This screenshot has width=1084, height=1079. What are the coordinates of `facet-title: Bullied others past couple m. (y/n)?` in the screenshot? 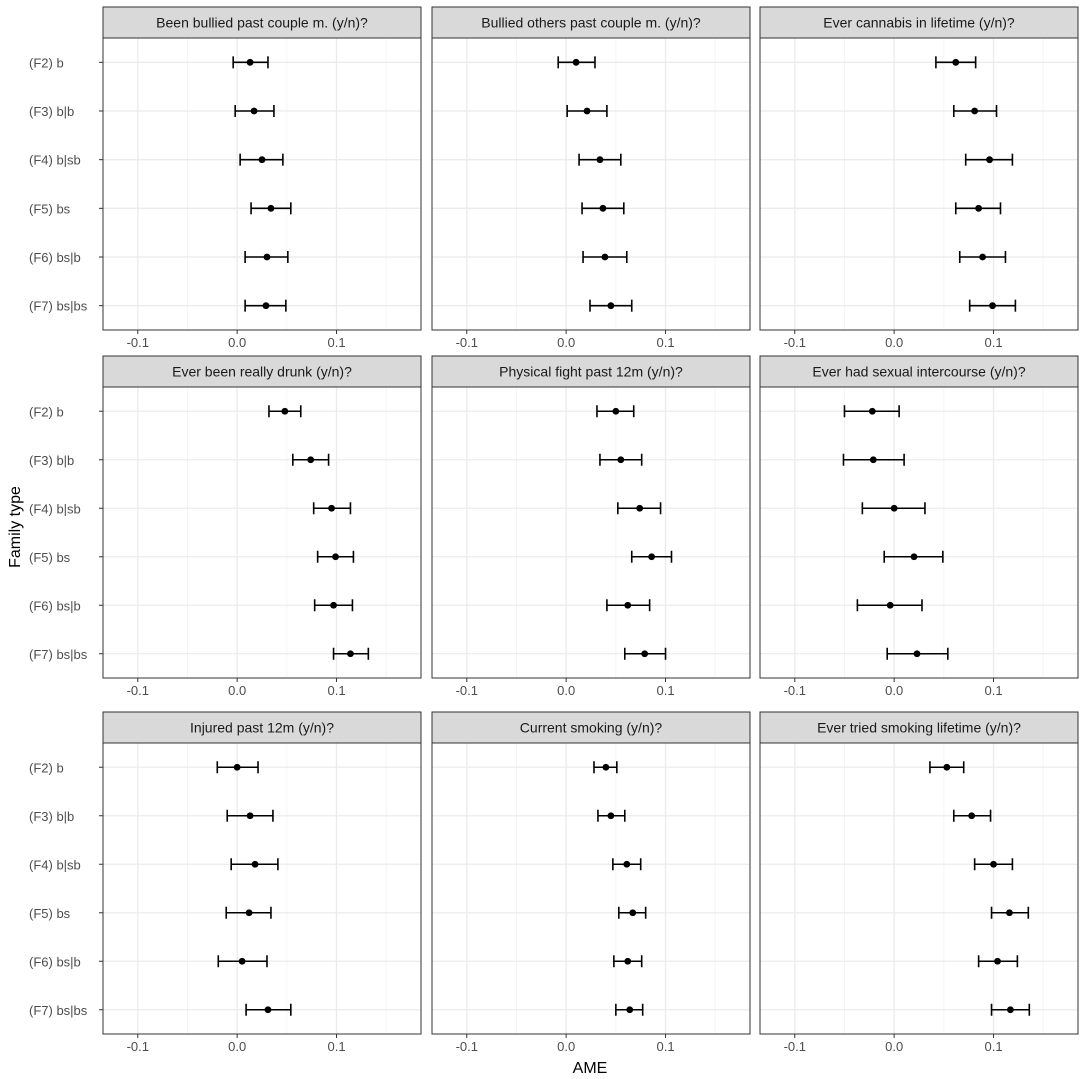 It's located at (591, 23).